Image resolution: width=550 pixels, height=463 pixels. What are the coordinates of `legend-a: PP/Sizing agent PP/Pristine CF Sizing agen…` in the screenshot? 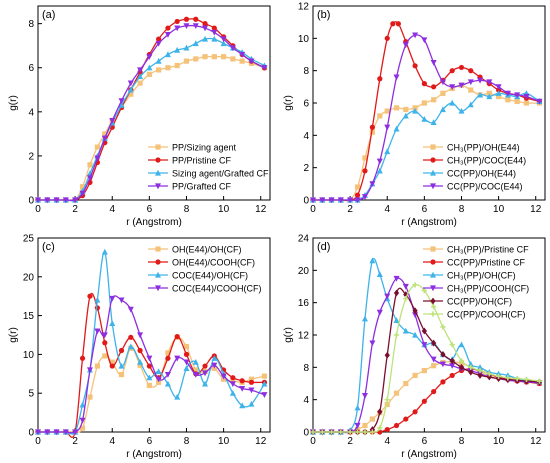 It's located at (208, 167).